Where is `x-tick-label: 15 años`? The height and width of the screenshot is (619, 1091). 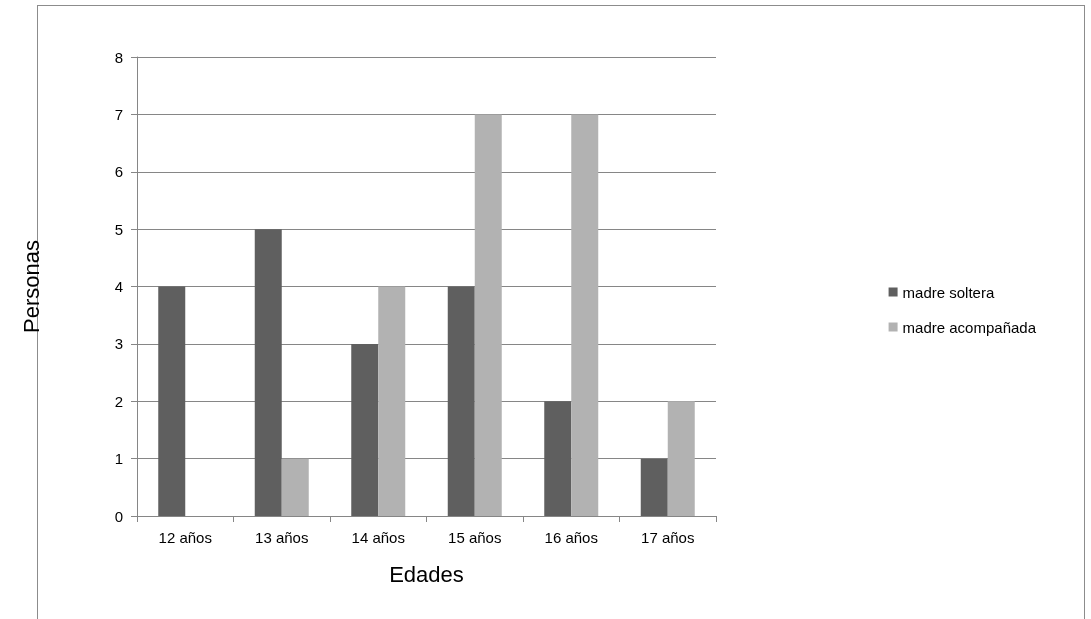
x-tick-label: 15 años is located at coordinates (475, 537).